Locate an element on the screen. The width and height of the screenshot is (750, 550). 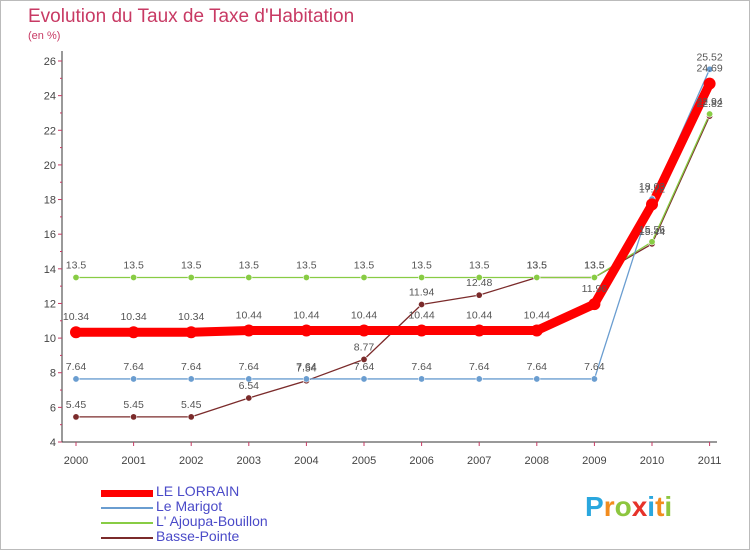
data-label: 15.44 is located at coordinates (652, 232).